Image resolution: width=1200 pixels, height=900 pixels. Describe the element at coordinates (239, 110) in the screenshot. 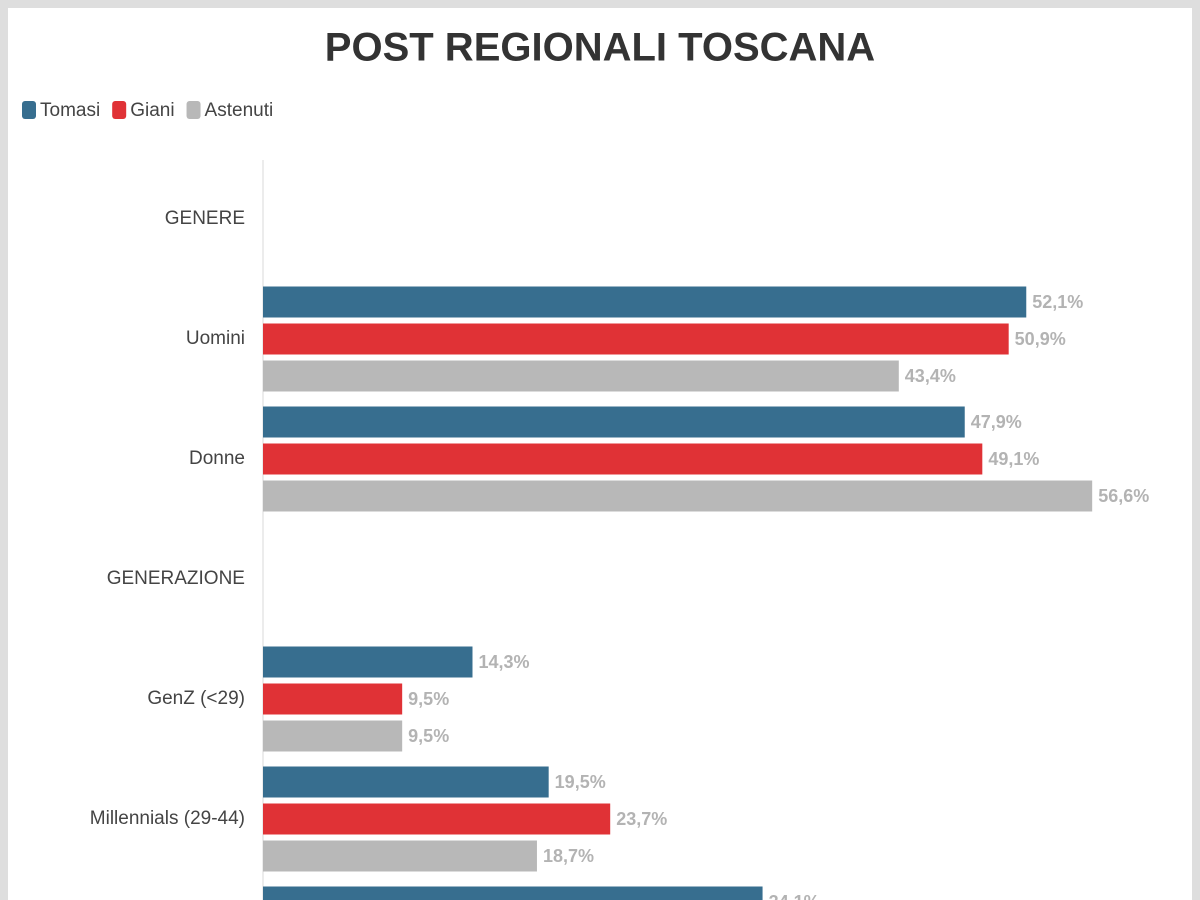

I see `legend-label: Astenuti` at that location.